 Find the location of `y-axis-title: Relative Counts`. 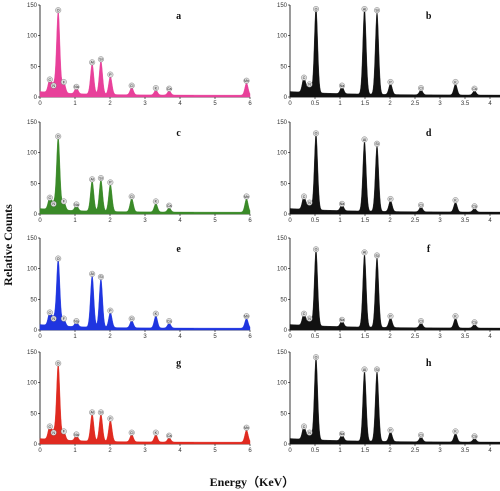

y-axis-title: Relative Counts is located at coordinates (8, 245).